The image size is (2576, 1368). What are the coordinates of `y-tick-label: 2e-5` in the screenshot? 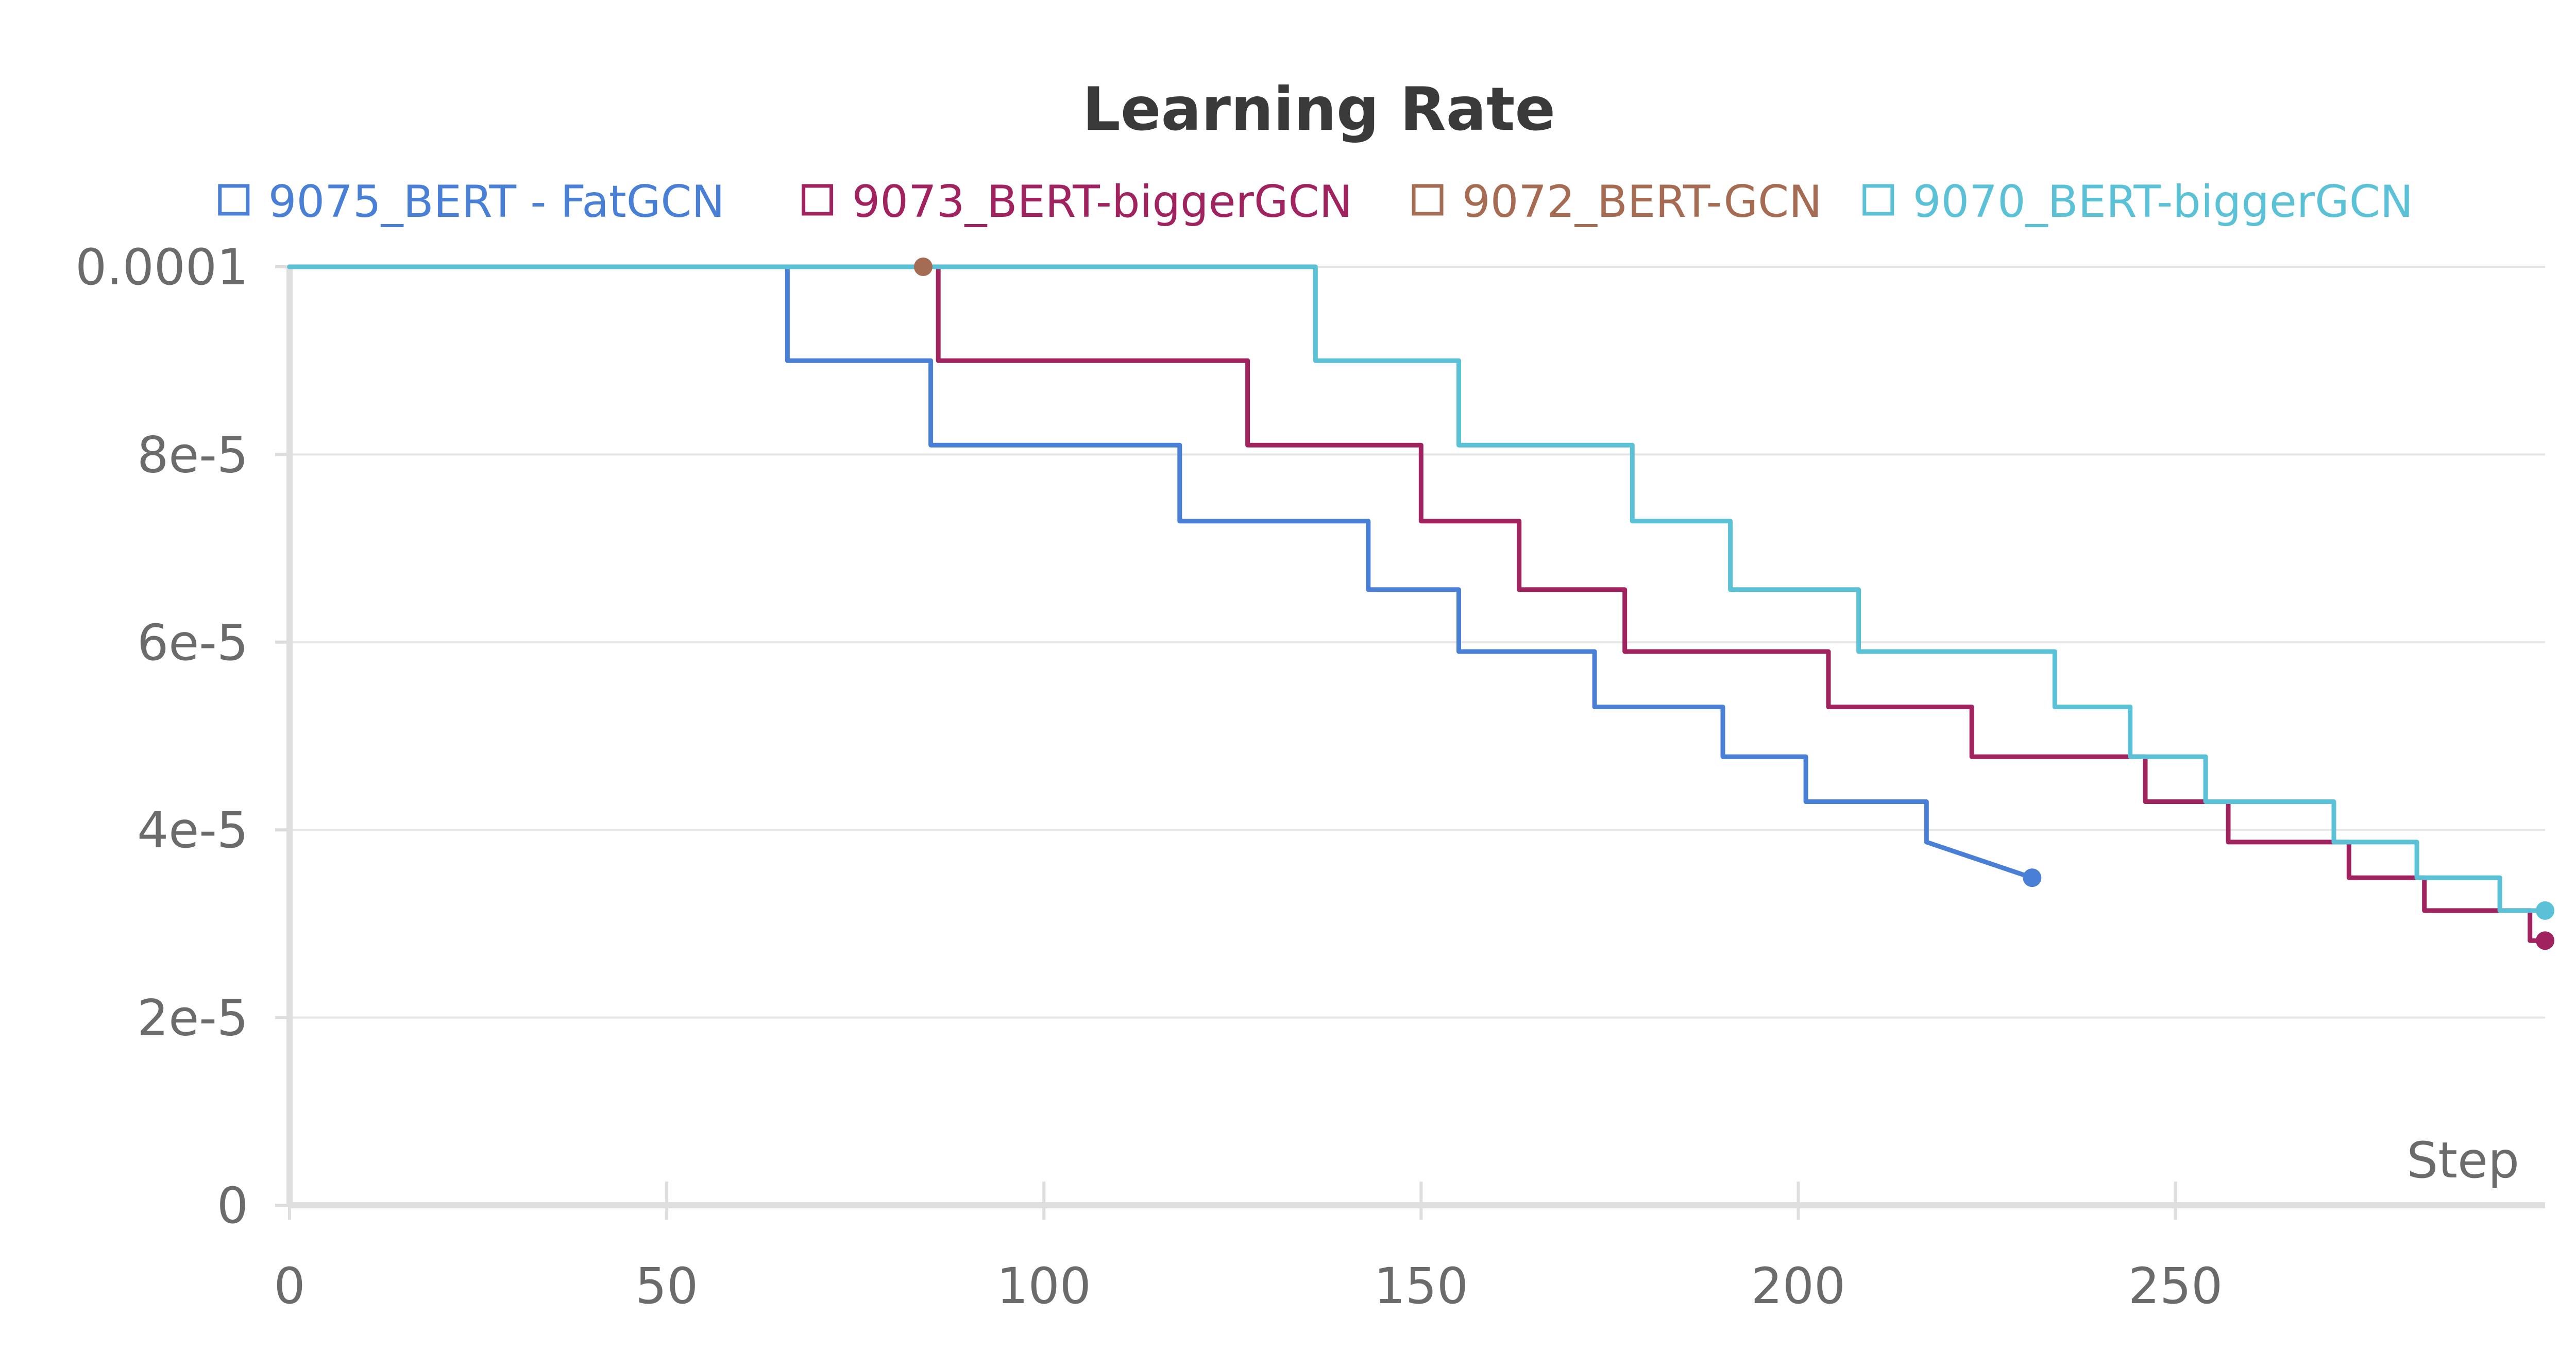 It's located at (193, 1018).